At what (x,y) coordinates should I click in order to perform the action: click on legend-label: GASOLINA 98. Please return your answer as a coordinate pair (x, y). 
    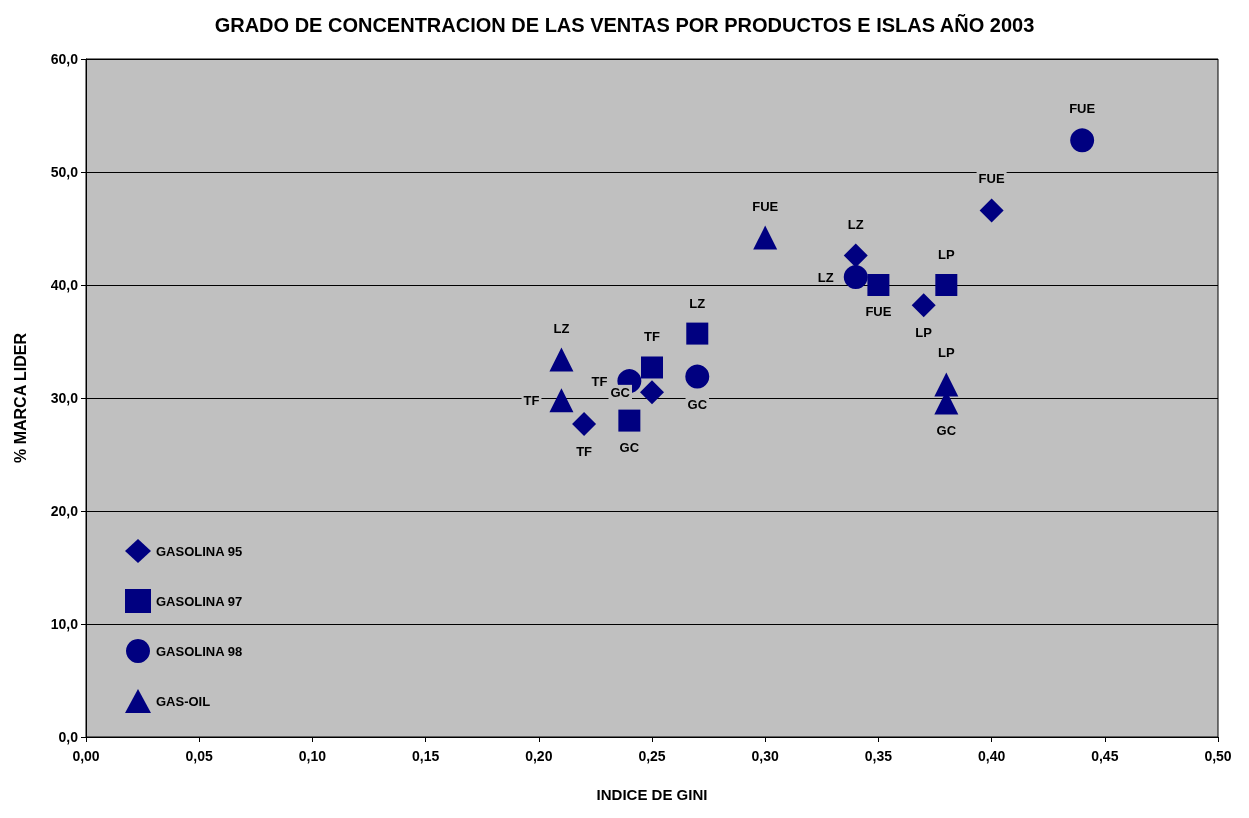
    Looking at the image, I should click on (199, 651).